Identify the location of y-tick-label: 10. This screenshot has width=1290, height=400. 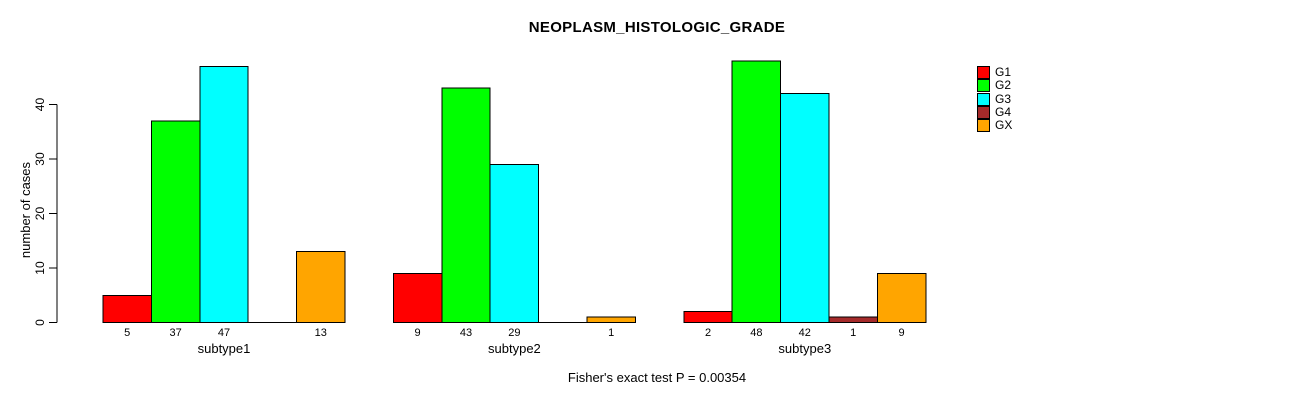
(40, 268).